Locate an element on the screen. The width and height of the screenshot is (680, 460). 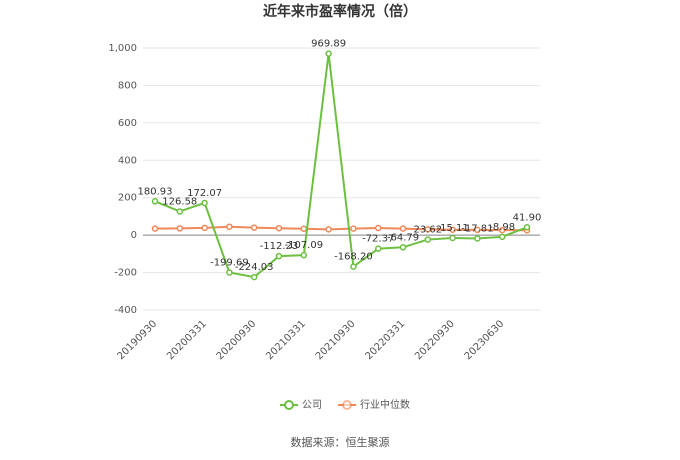
data-label: -15.11 is located at coordinates (452, 228).